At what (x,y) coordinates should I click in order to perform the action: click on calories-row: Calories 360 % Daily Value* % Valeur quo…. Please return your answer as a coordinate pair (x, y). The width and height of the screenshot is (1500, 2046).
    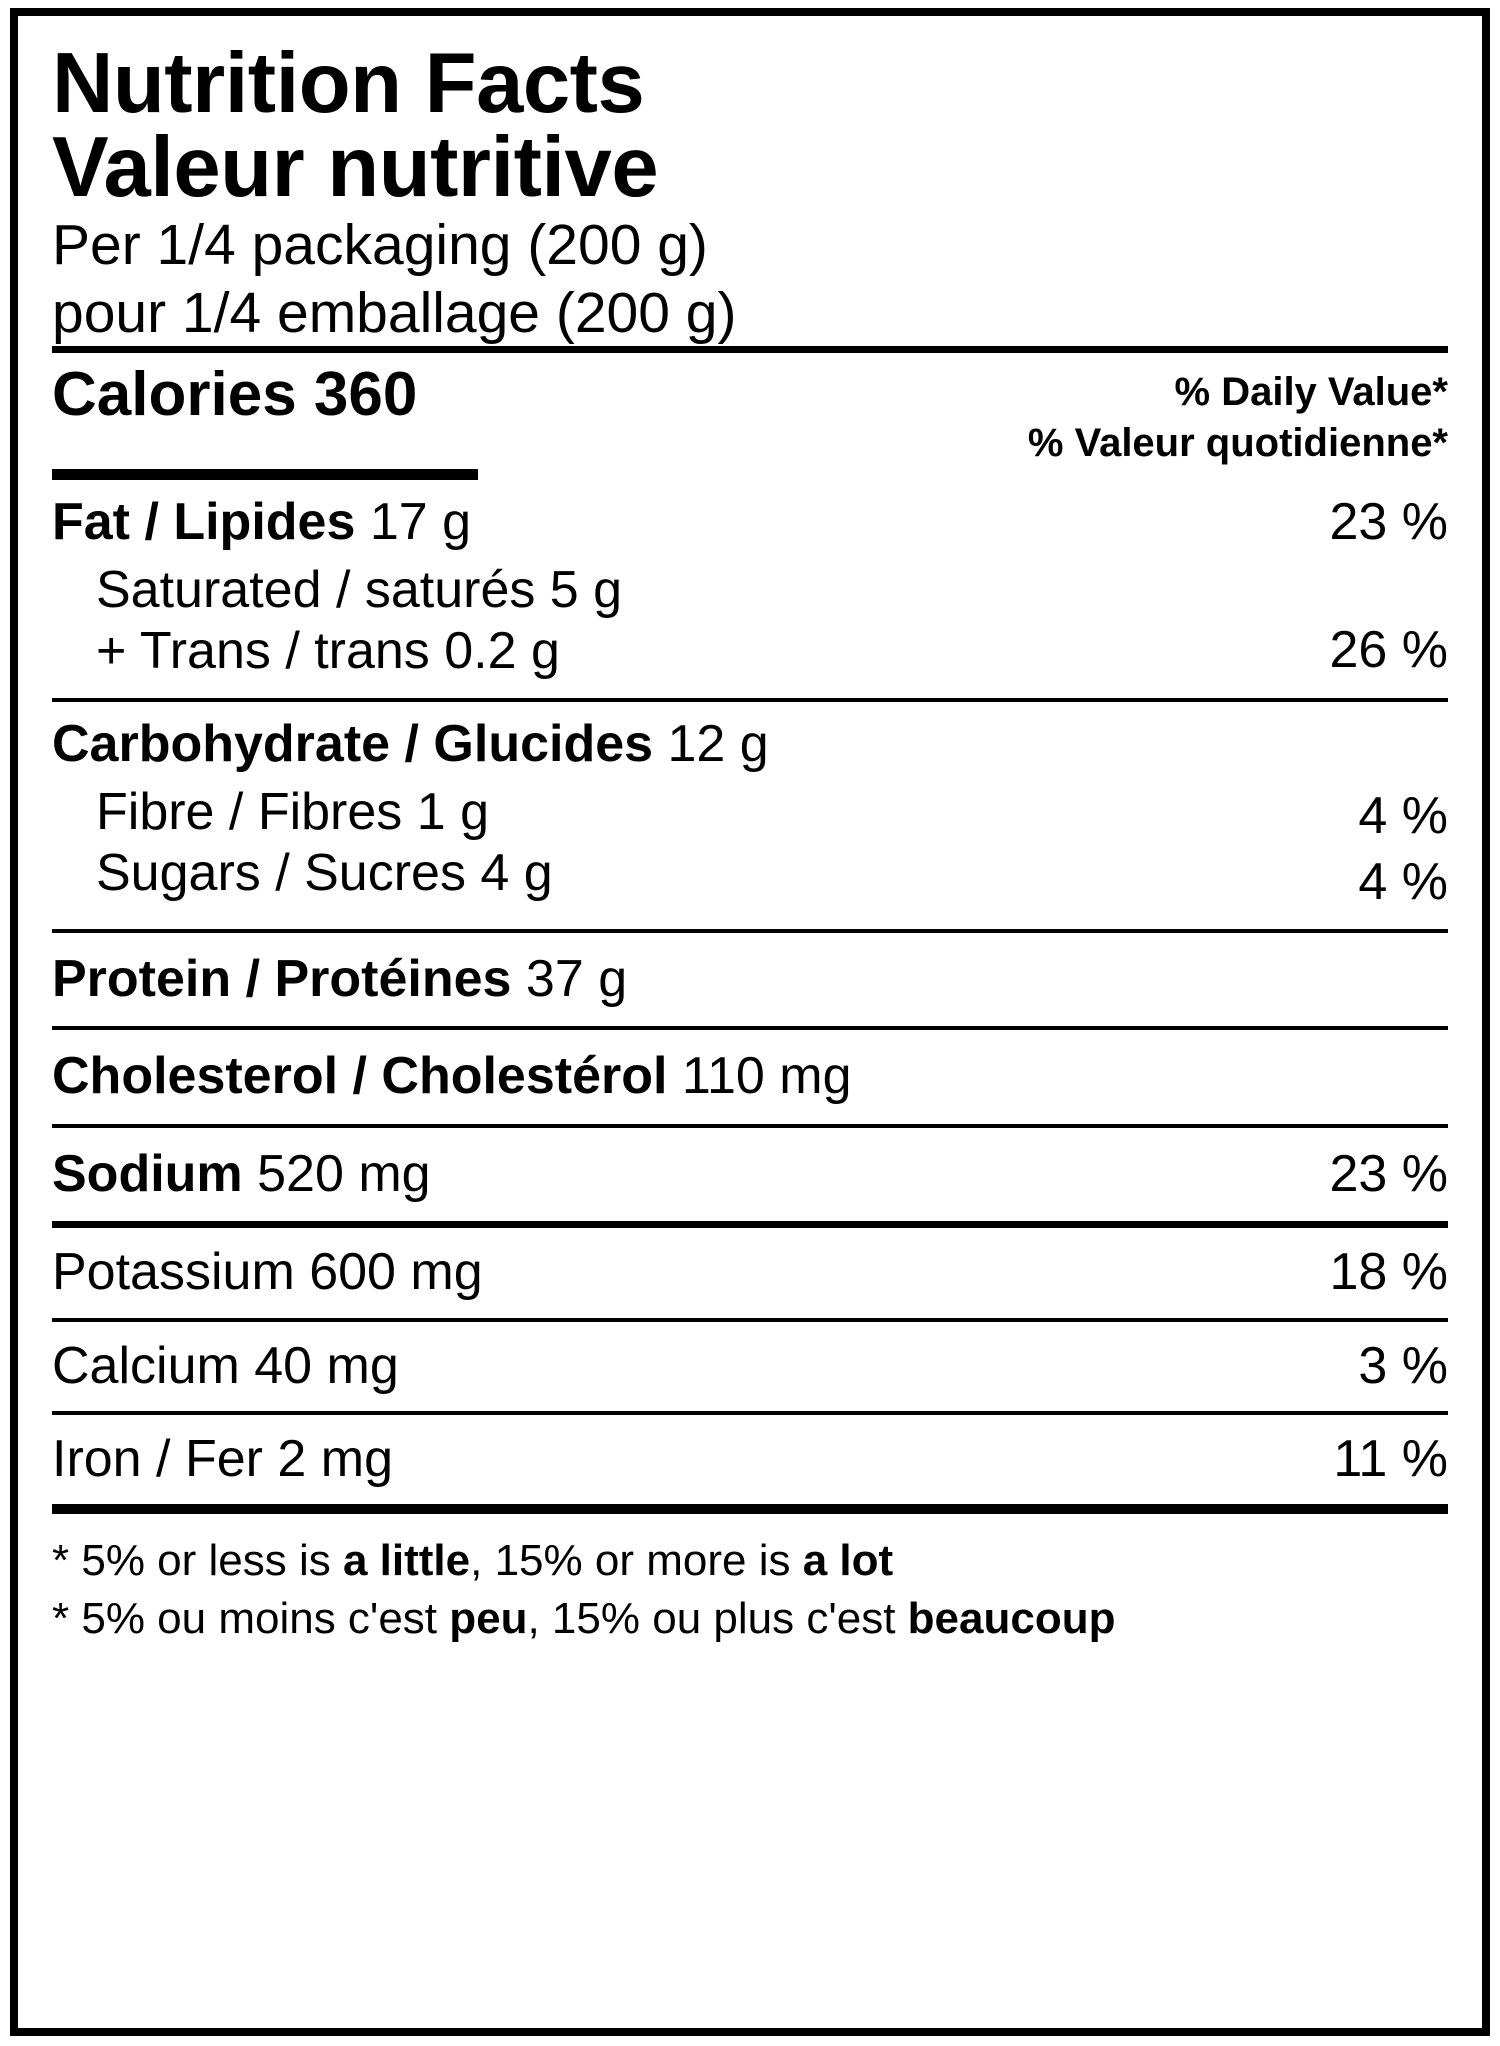
    Looking at the image, I should click on (750, 414).